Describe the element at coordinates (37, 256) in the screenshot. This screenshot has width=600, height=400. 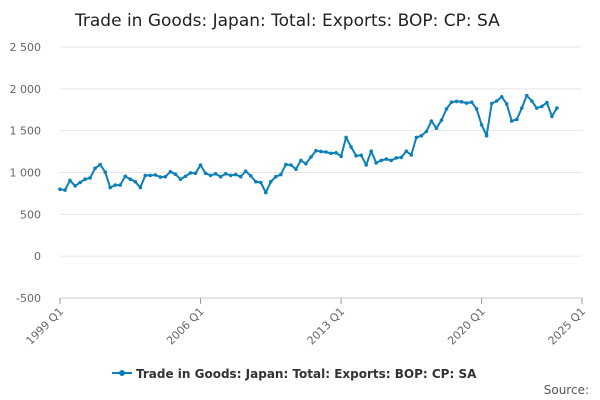
I see `y-tick-label: 0` at that location.